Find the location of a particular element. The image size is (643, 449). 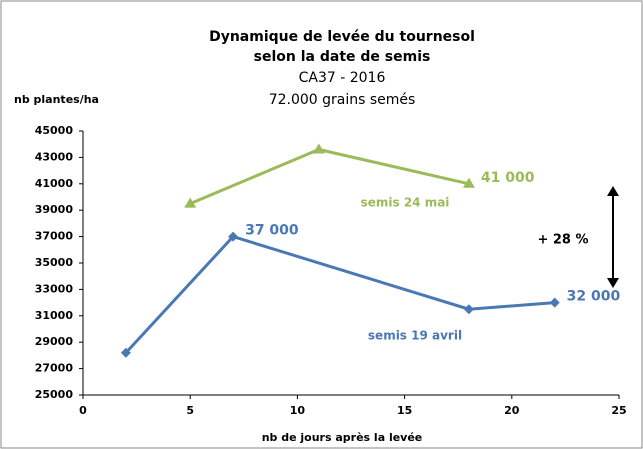

y-tick-label: 35000 is located at coordinates (54, 262).